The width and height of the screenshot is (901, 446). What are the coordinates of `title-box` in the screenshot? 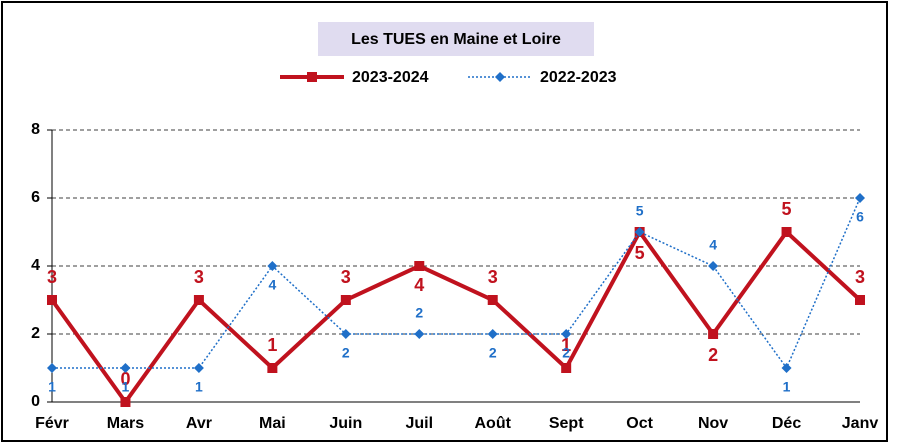 It's located at (456, 39).